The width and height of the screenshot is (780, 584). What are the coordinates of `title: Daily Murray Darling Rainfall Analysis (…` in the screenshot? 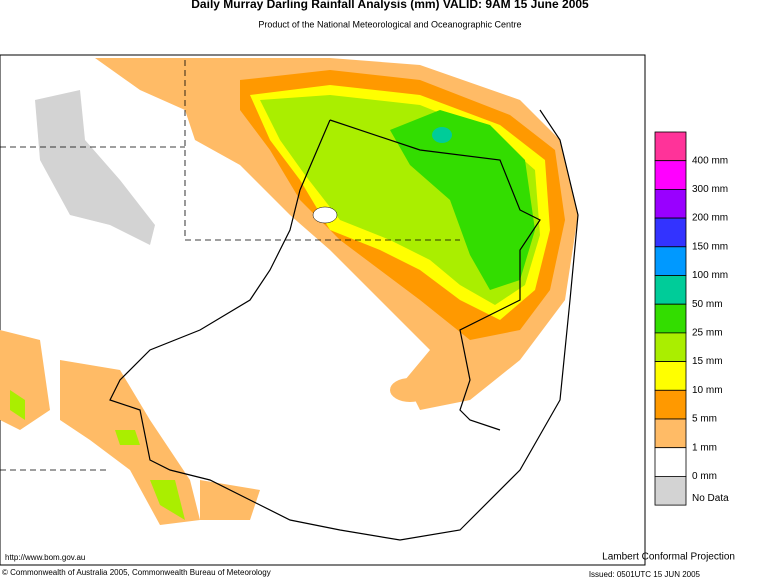 It's located at (390, 5).